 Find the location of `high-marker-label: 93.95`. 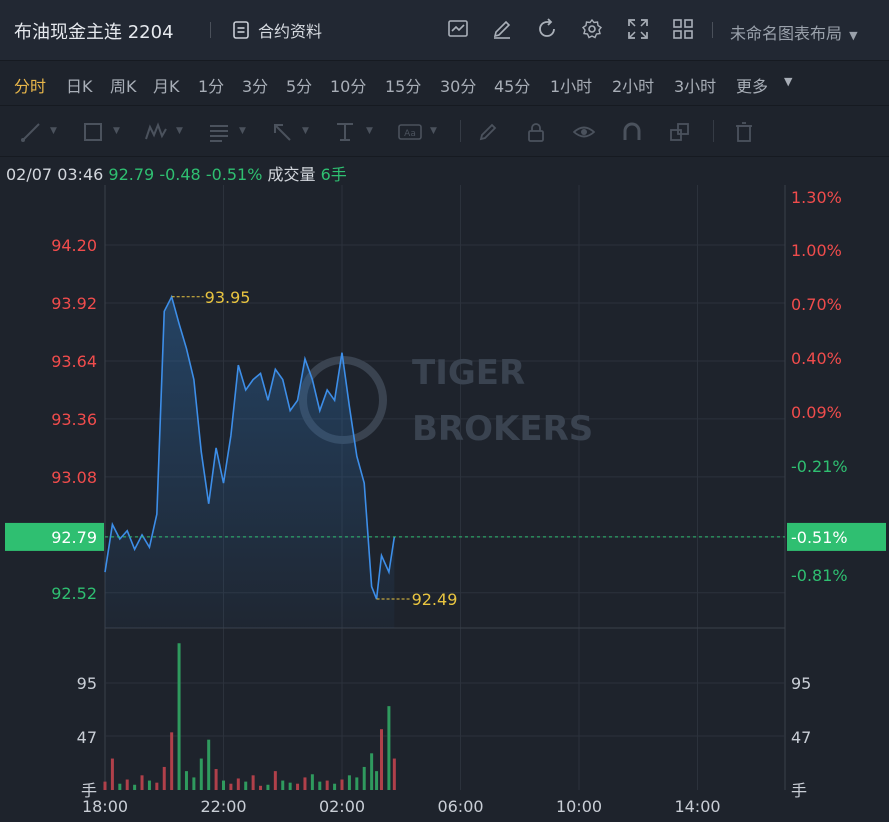

high-marker-label: 93.95 is located at coordinates (228, 297).